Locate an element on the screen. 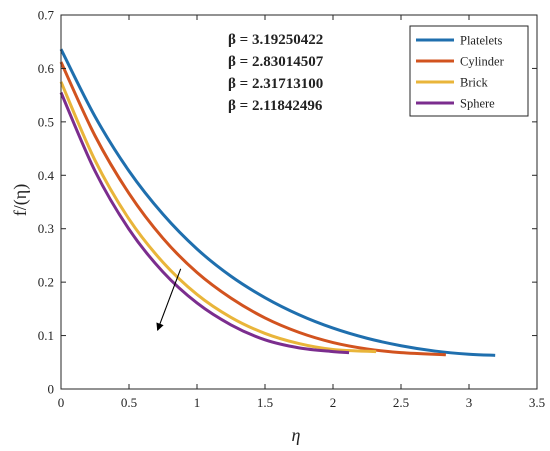 The image size is (550, 451). y-tick-label: 0.2 is located at coordinates (46, 282).